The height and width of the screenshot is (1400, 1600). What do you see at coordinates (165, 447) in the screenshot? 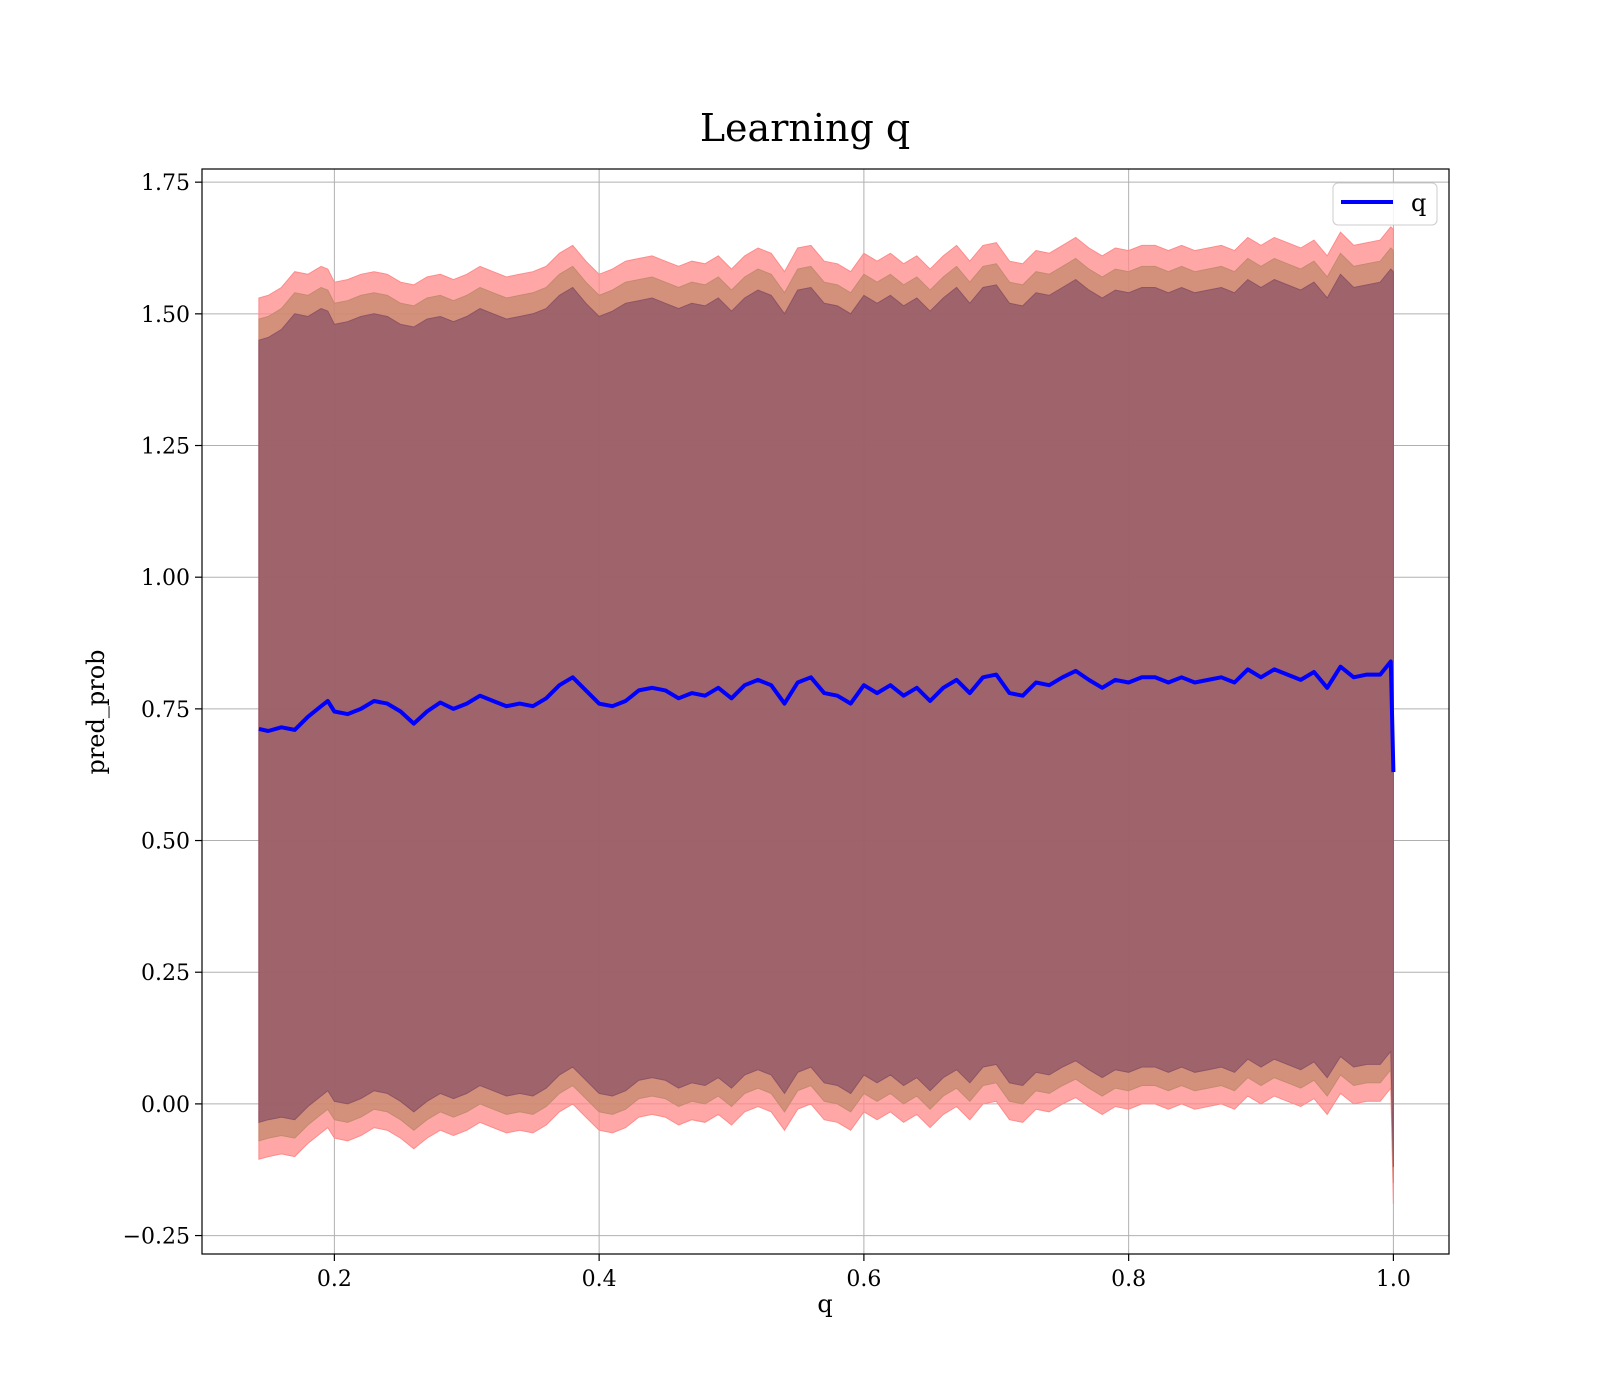
I see `y-tick-label: 1.25` at bounding box center [165, 447].